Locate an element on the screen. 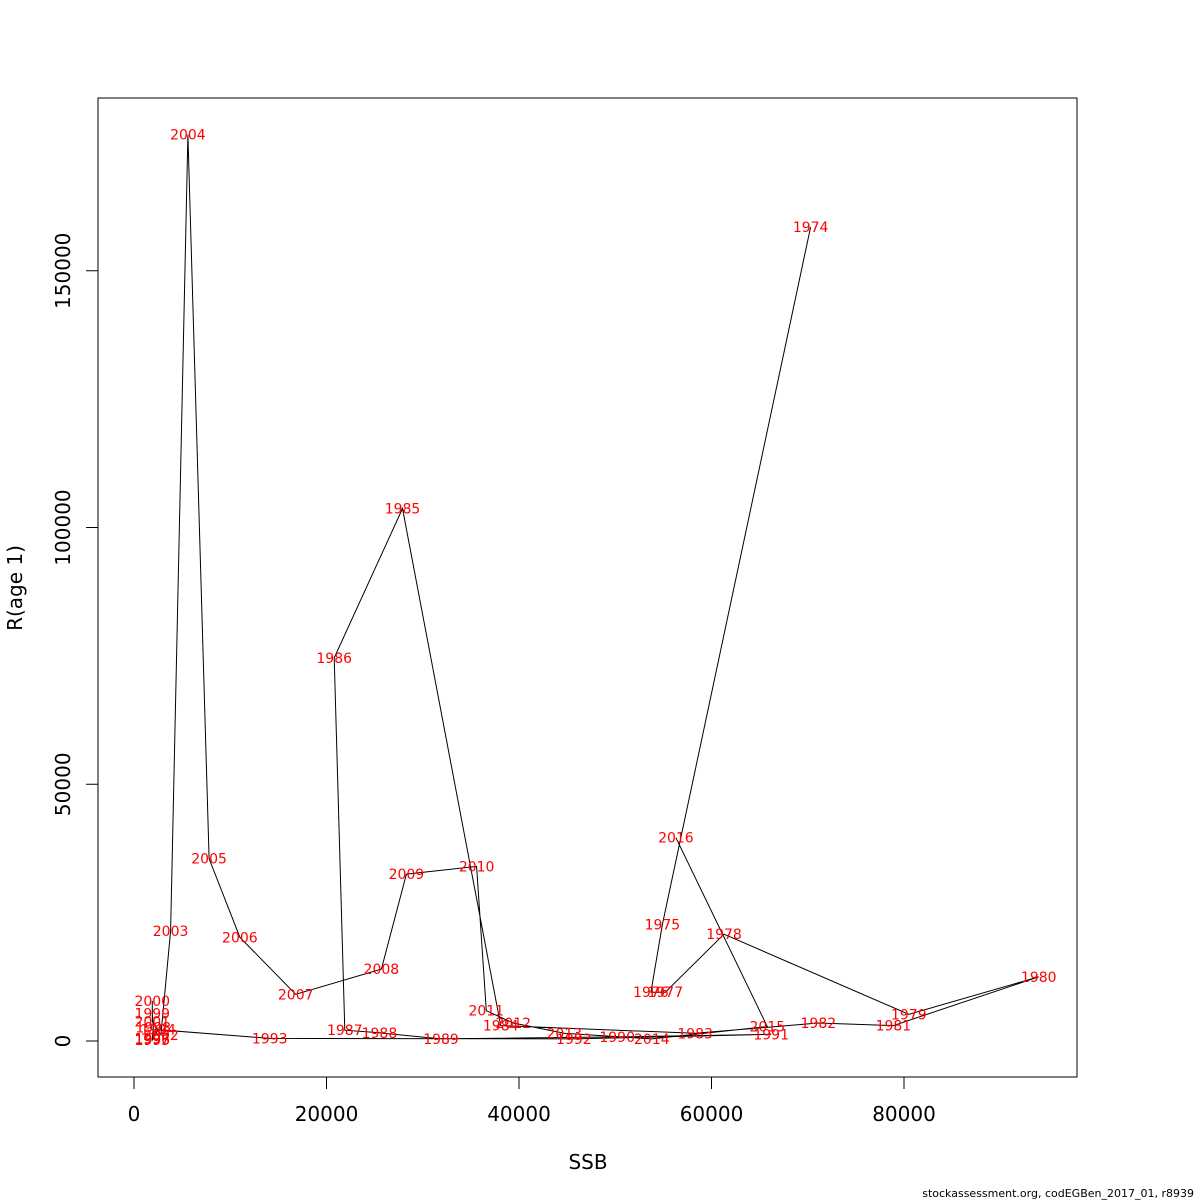 The height and width of the screenshot is (1200, 1200). x-tick-label: 40000 is located at coordinates (519, 1114).